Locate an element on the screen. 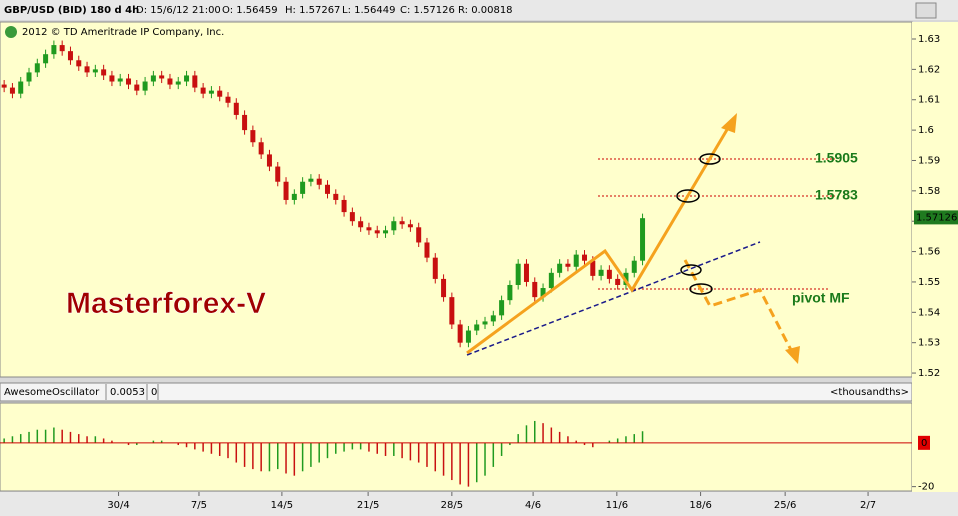 The width and height of the screenshot is (958, 516). open: O: 1.56459 is located at coordinates (250, 10).